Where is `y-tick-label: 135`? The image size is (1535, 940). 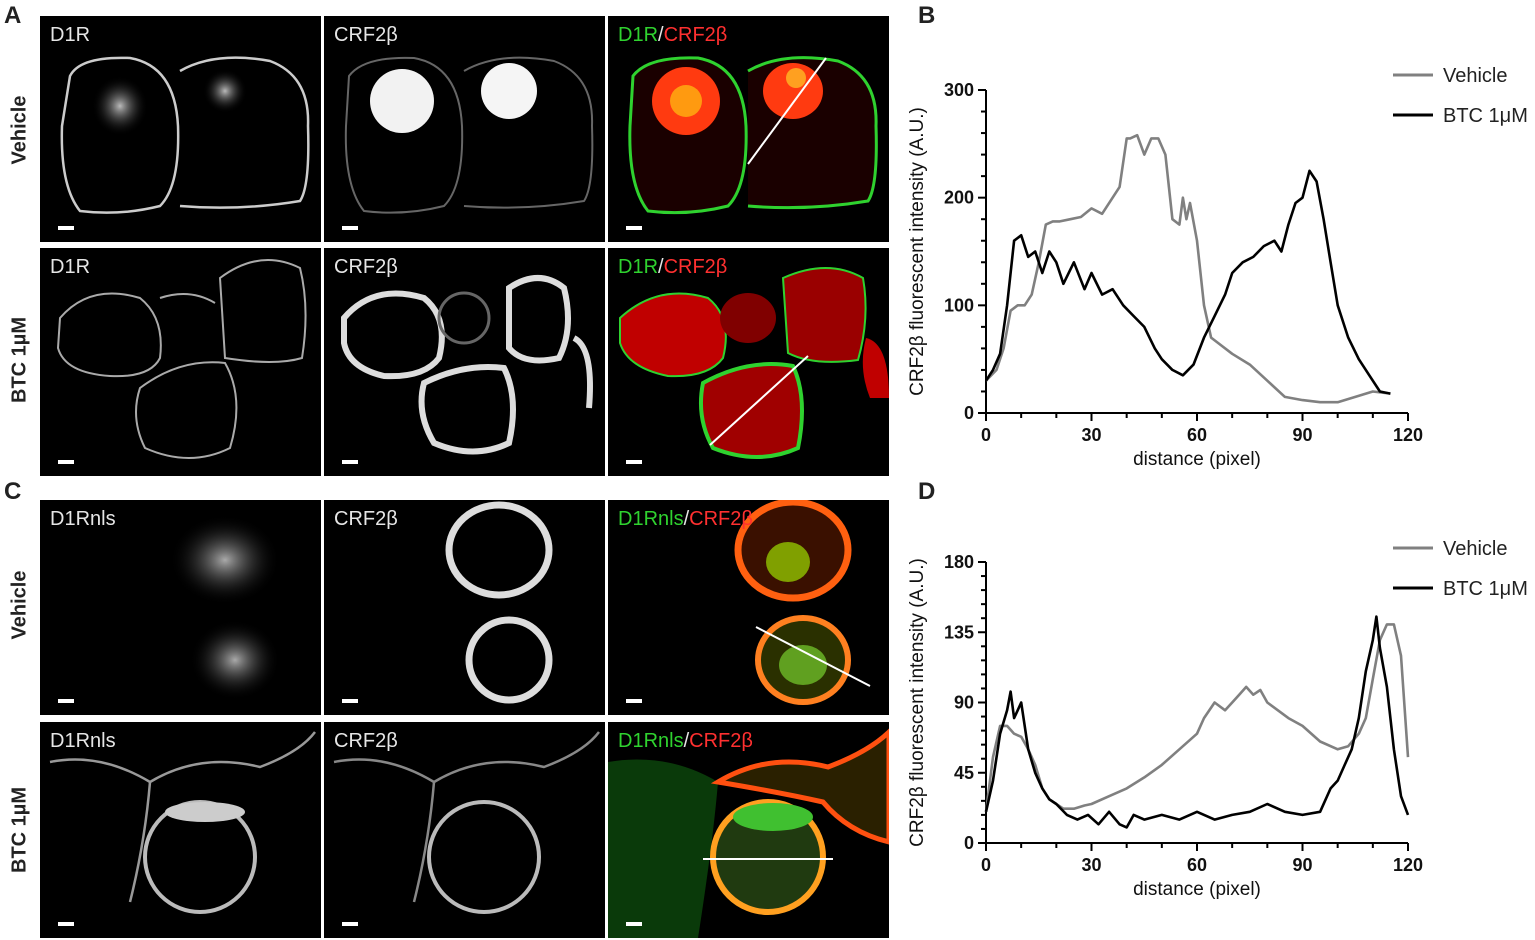
y-tick-label: 135 is located at coordinates (959, 632).